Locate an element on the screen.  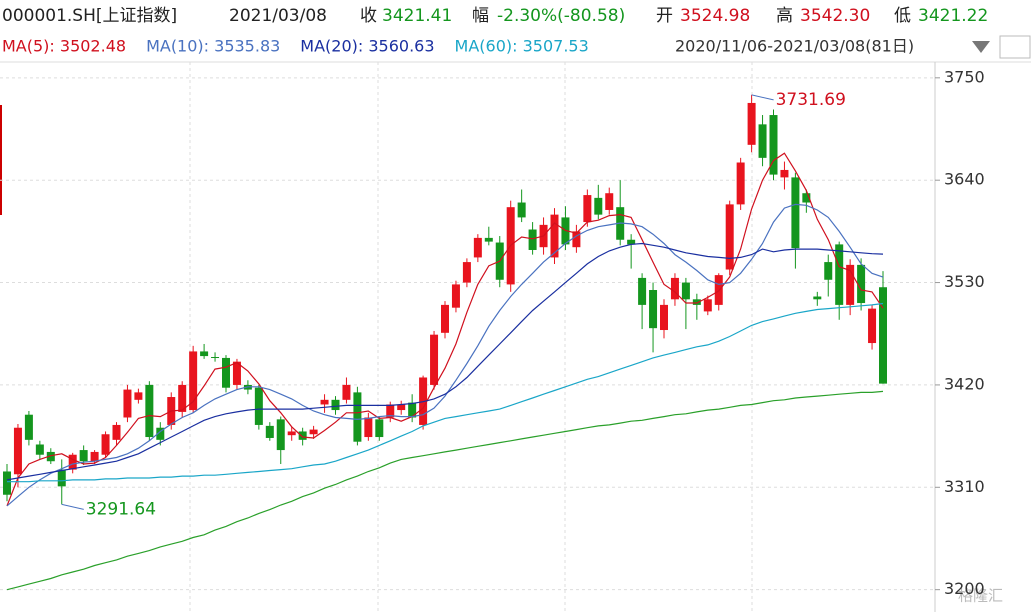
low-label: 低 is located at coordinates (902, 16).